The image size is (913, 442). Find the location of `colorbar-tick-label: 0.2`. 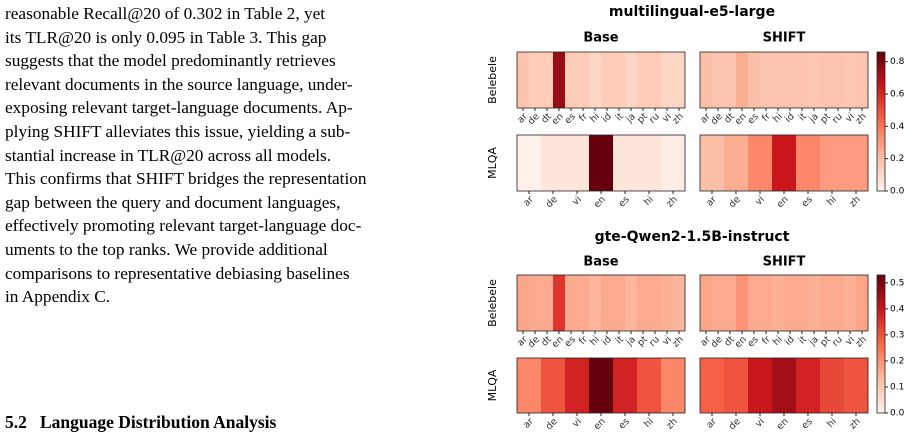

colorbar-tick-label: 0.2 is located at coordinates (897, 159).